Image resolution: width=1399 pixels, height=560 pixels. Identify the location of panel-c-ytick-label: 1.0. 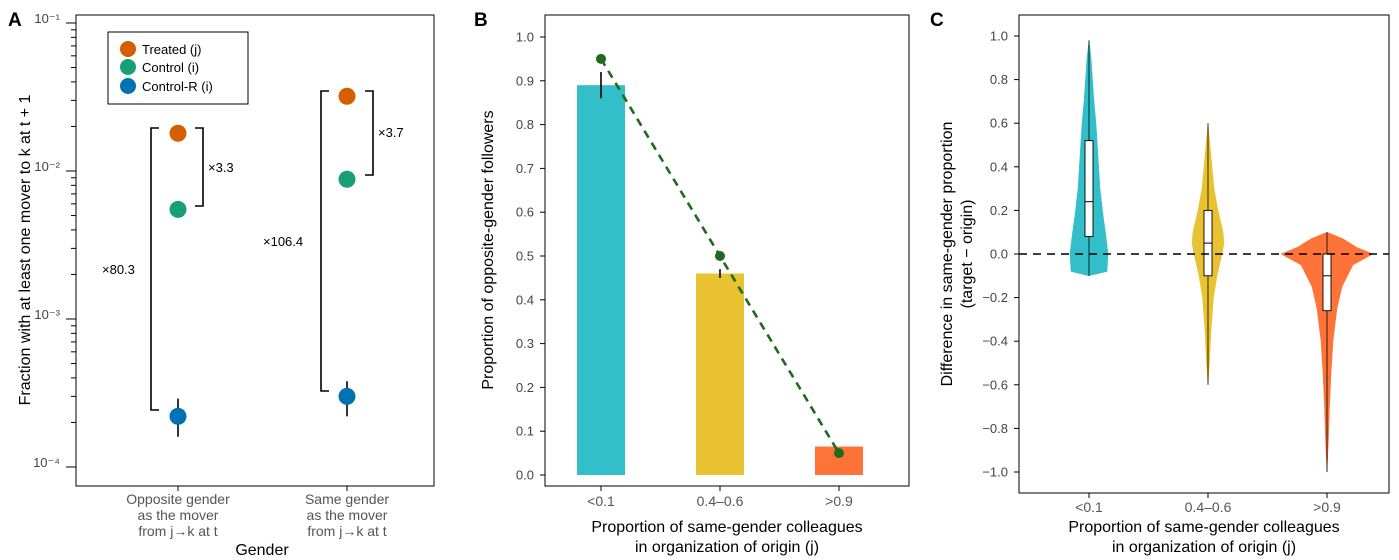
(999, 36).